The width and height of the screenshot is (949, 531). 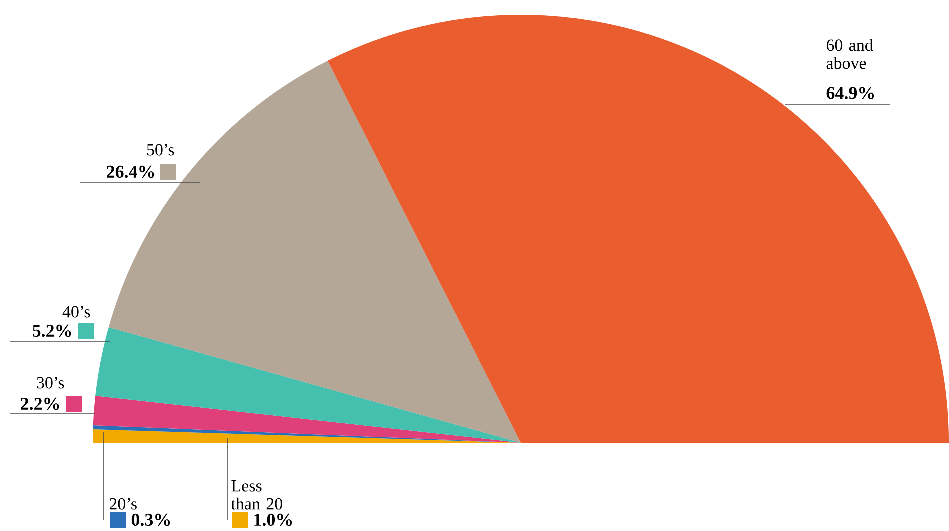 What do you see at coordinates (256, 495) in the screenshot?
I see `slice-label: Less than 20` at bounding box center [256, 495].